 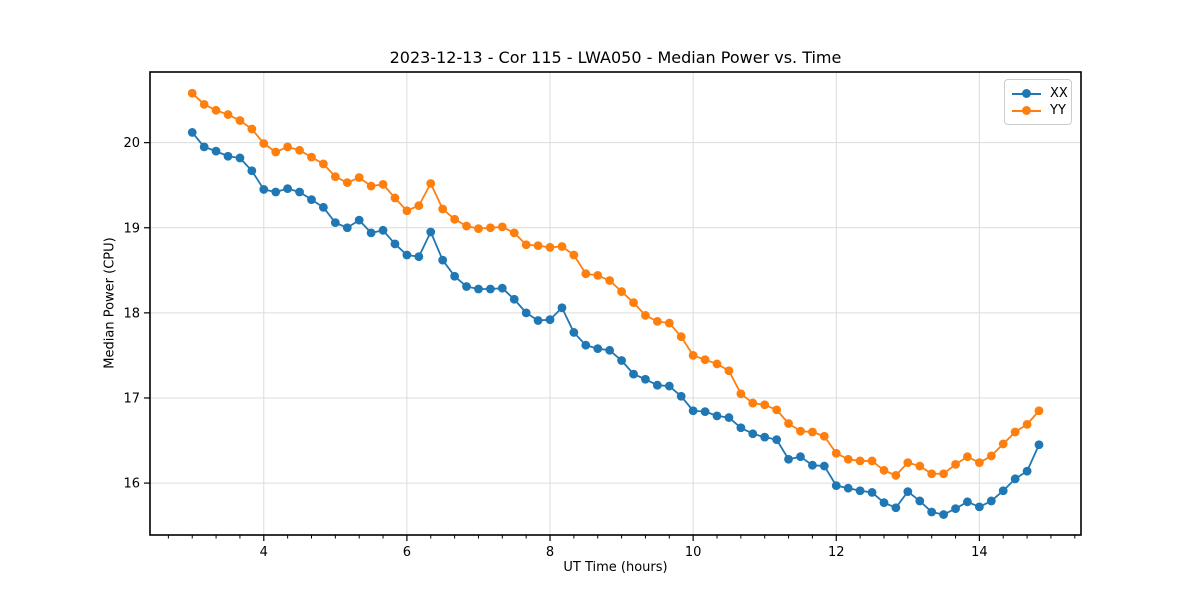 What do you see at coordinates (550, 552) in the screenshot?
I see `x-tick-label: 8` at bounding box center [550, 552].